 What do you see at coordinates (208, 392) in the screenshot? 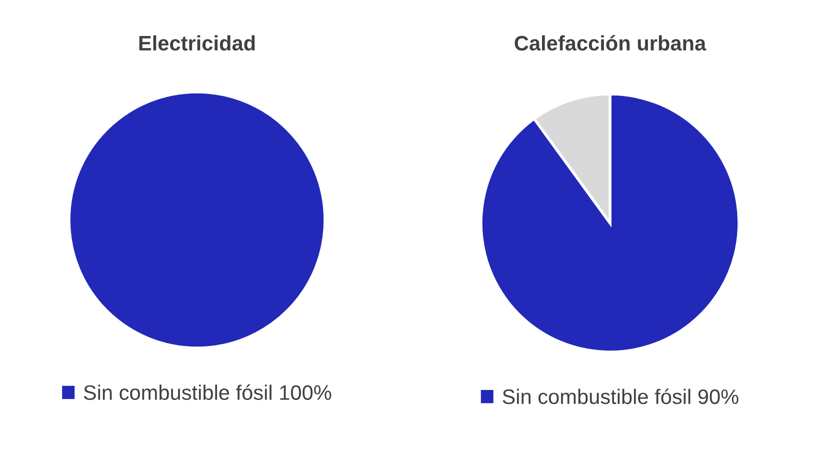
I see `legend-label: Sin combustible fósil 100%` at bounding box center [208, 392].